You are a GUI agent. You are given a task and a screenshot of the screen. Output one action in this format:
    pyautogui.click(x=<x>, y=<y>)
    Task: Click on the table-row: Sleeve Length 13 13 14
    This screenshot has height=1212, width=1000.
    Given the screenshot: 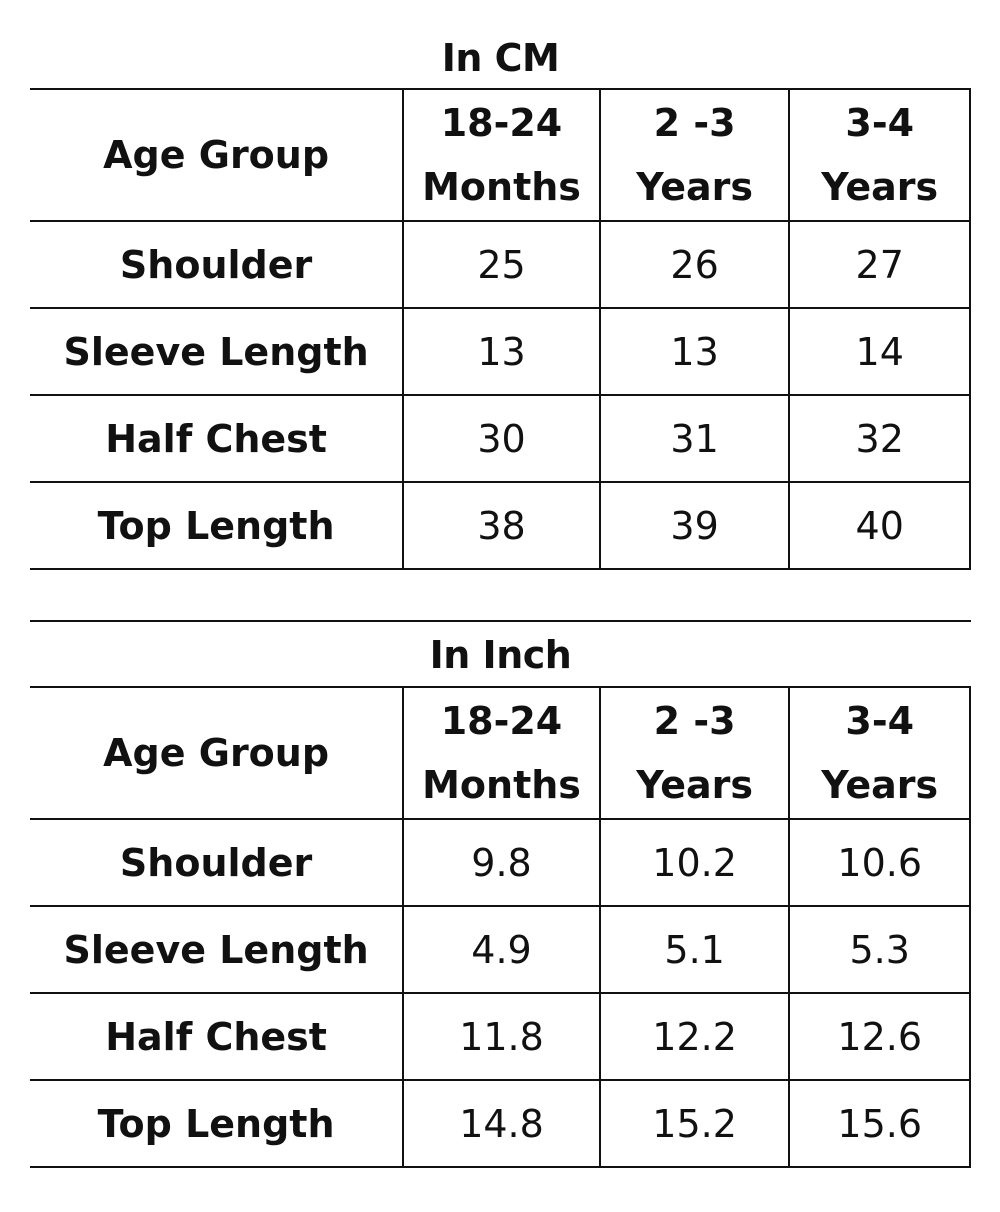 What is the action you would take?
    pyautogui.click(x=500, y=351)
    